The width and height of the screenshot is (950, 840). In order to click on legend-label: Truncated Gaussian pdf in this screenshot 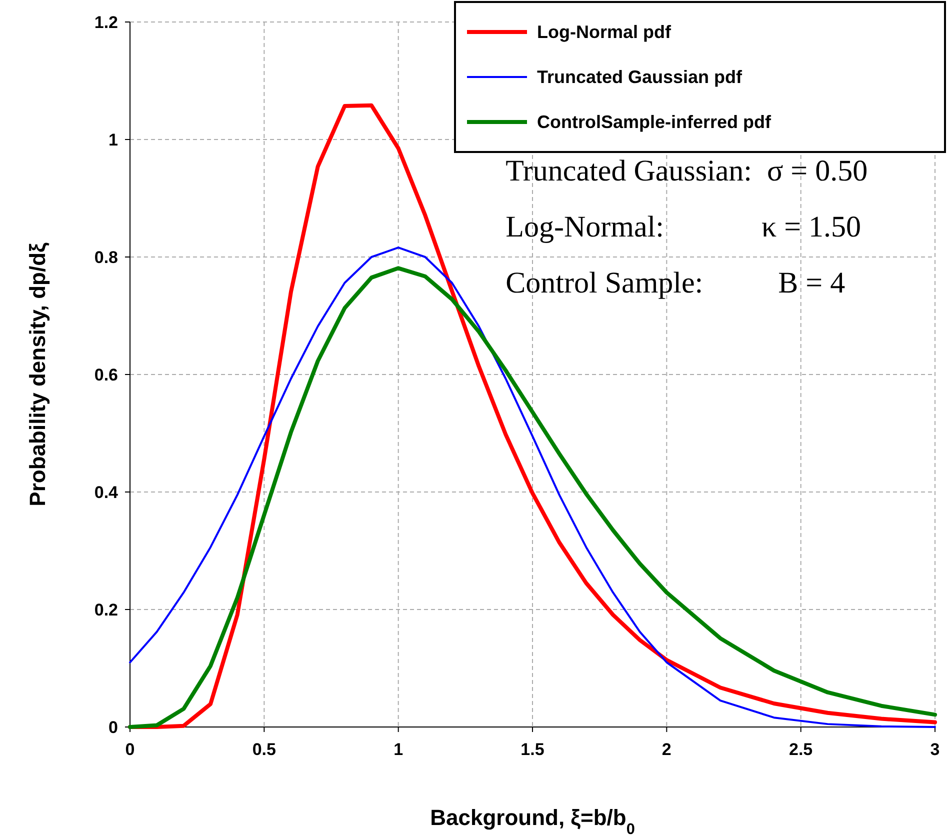, I will do `click(640, 77)`.